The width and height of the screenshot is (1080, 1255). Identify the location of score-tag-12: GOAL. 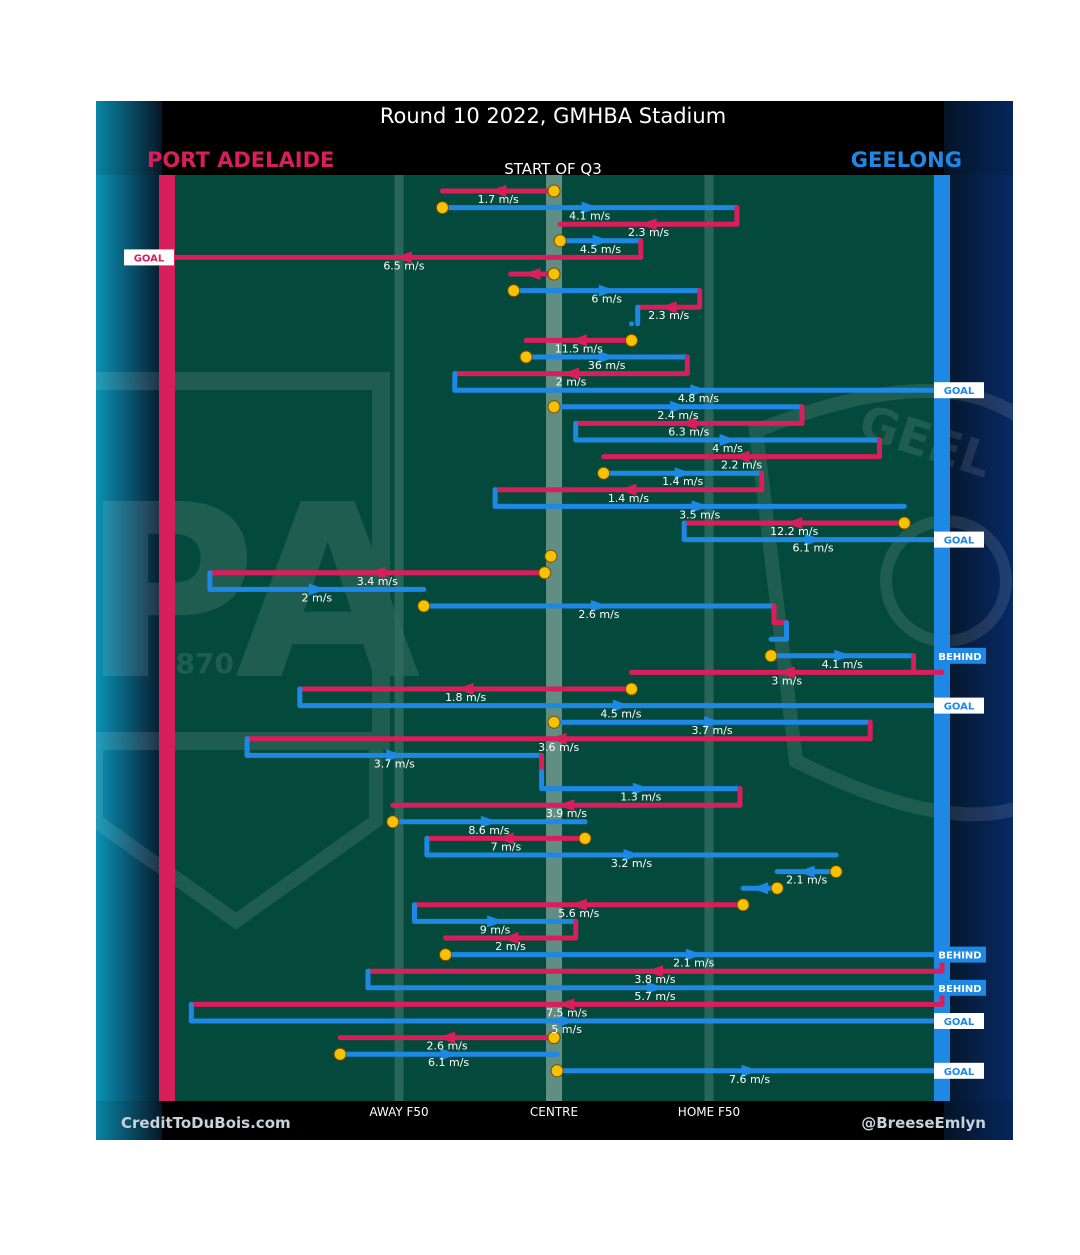
(959, 390).